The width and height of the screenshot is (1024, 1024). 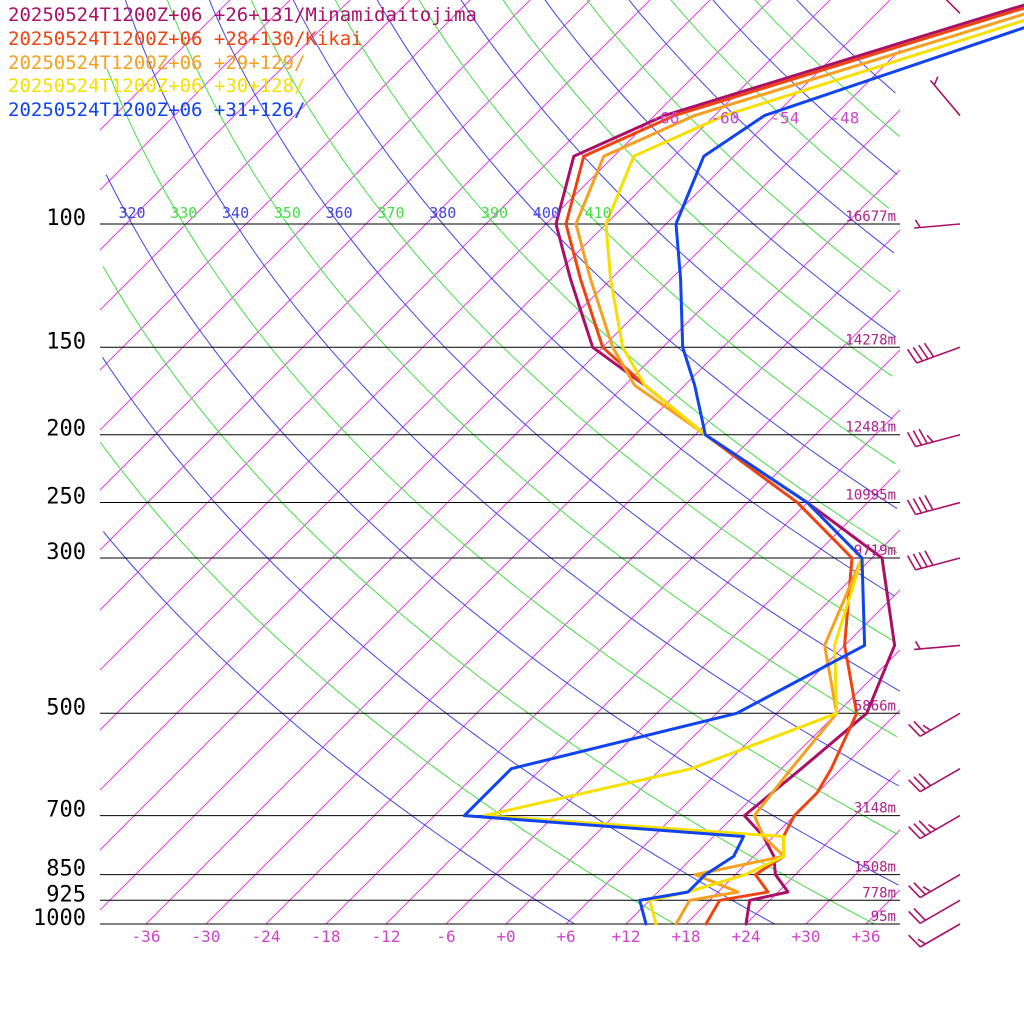 I want to click on isentrope-label: 400, so click(x=546, y=213).